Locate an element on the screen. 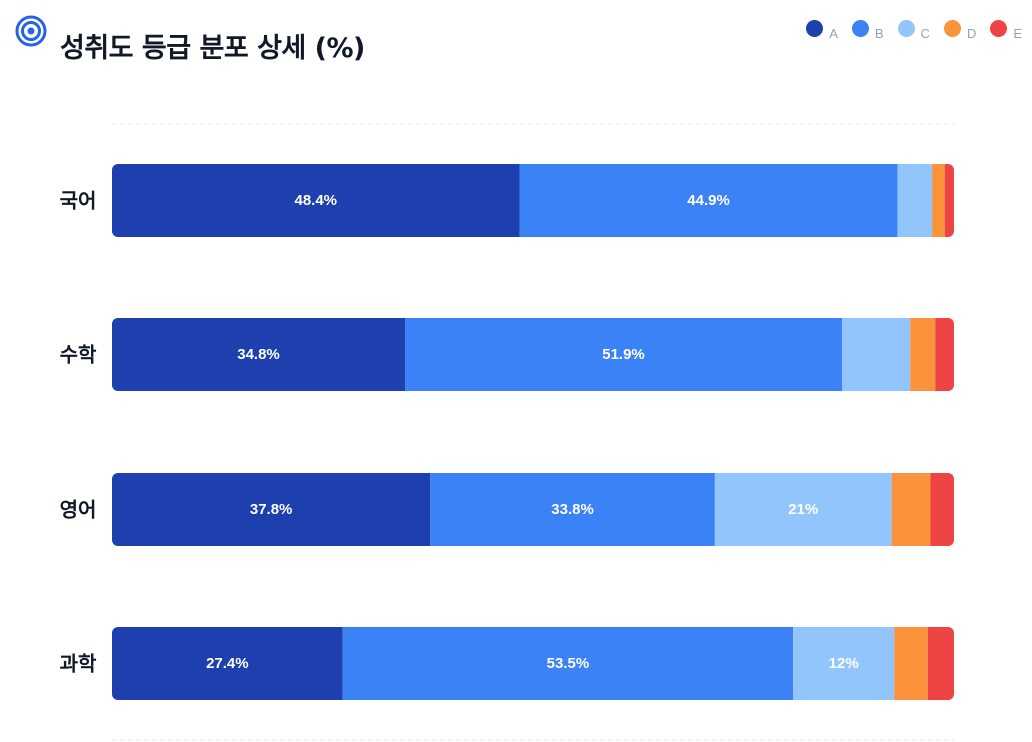 The height and width of the screenshot is (742, 1032). data-label: 12% is located at coordinates (844, 663).